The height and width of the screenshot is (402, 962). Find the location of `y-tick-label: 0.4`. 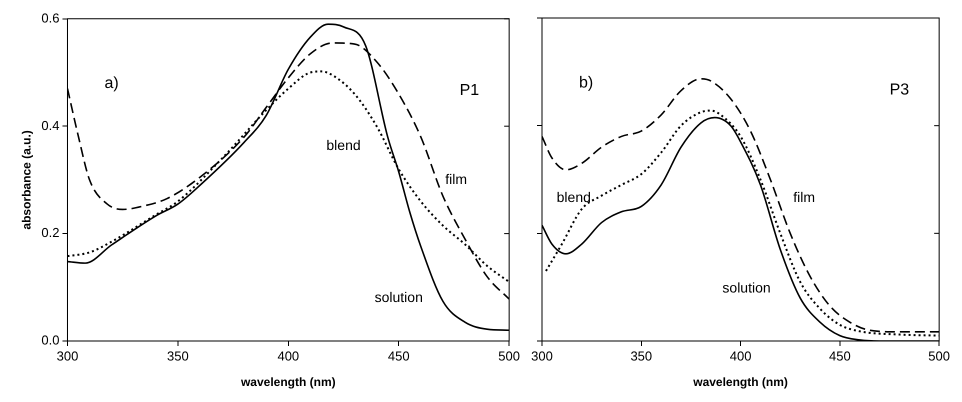

y-tick-label: 0.4 is located at coordinates (50, 125).